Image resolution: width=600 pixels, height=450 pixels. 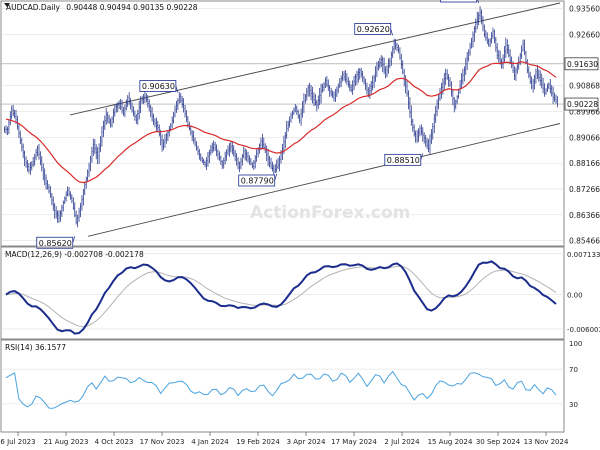 I want to click on x-tick-label: 3 Apr 2024, so click(x=306, y=442).